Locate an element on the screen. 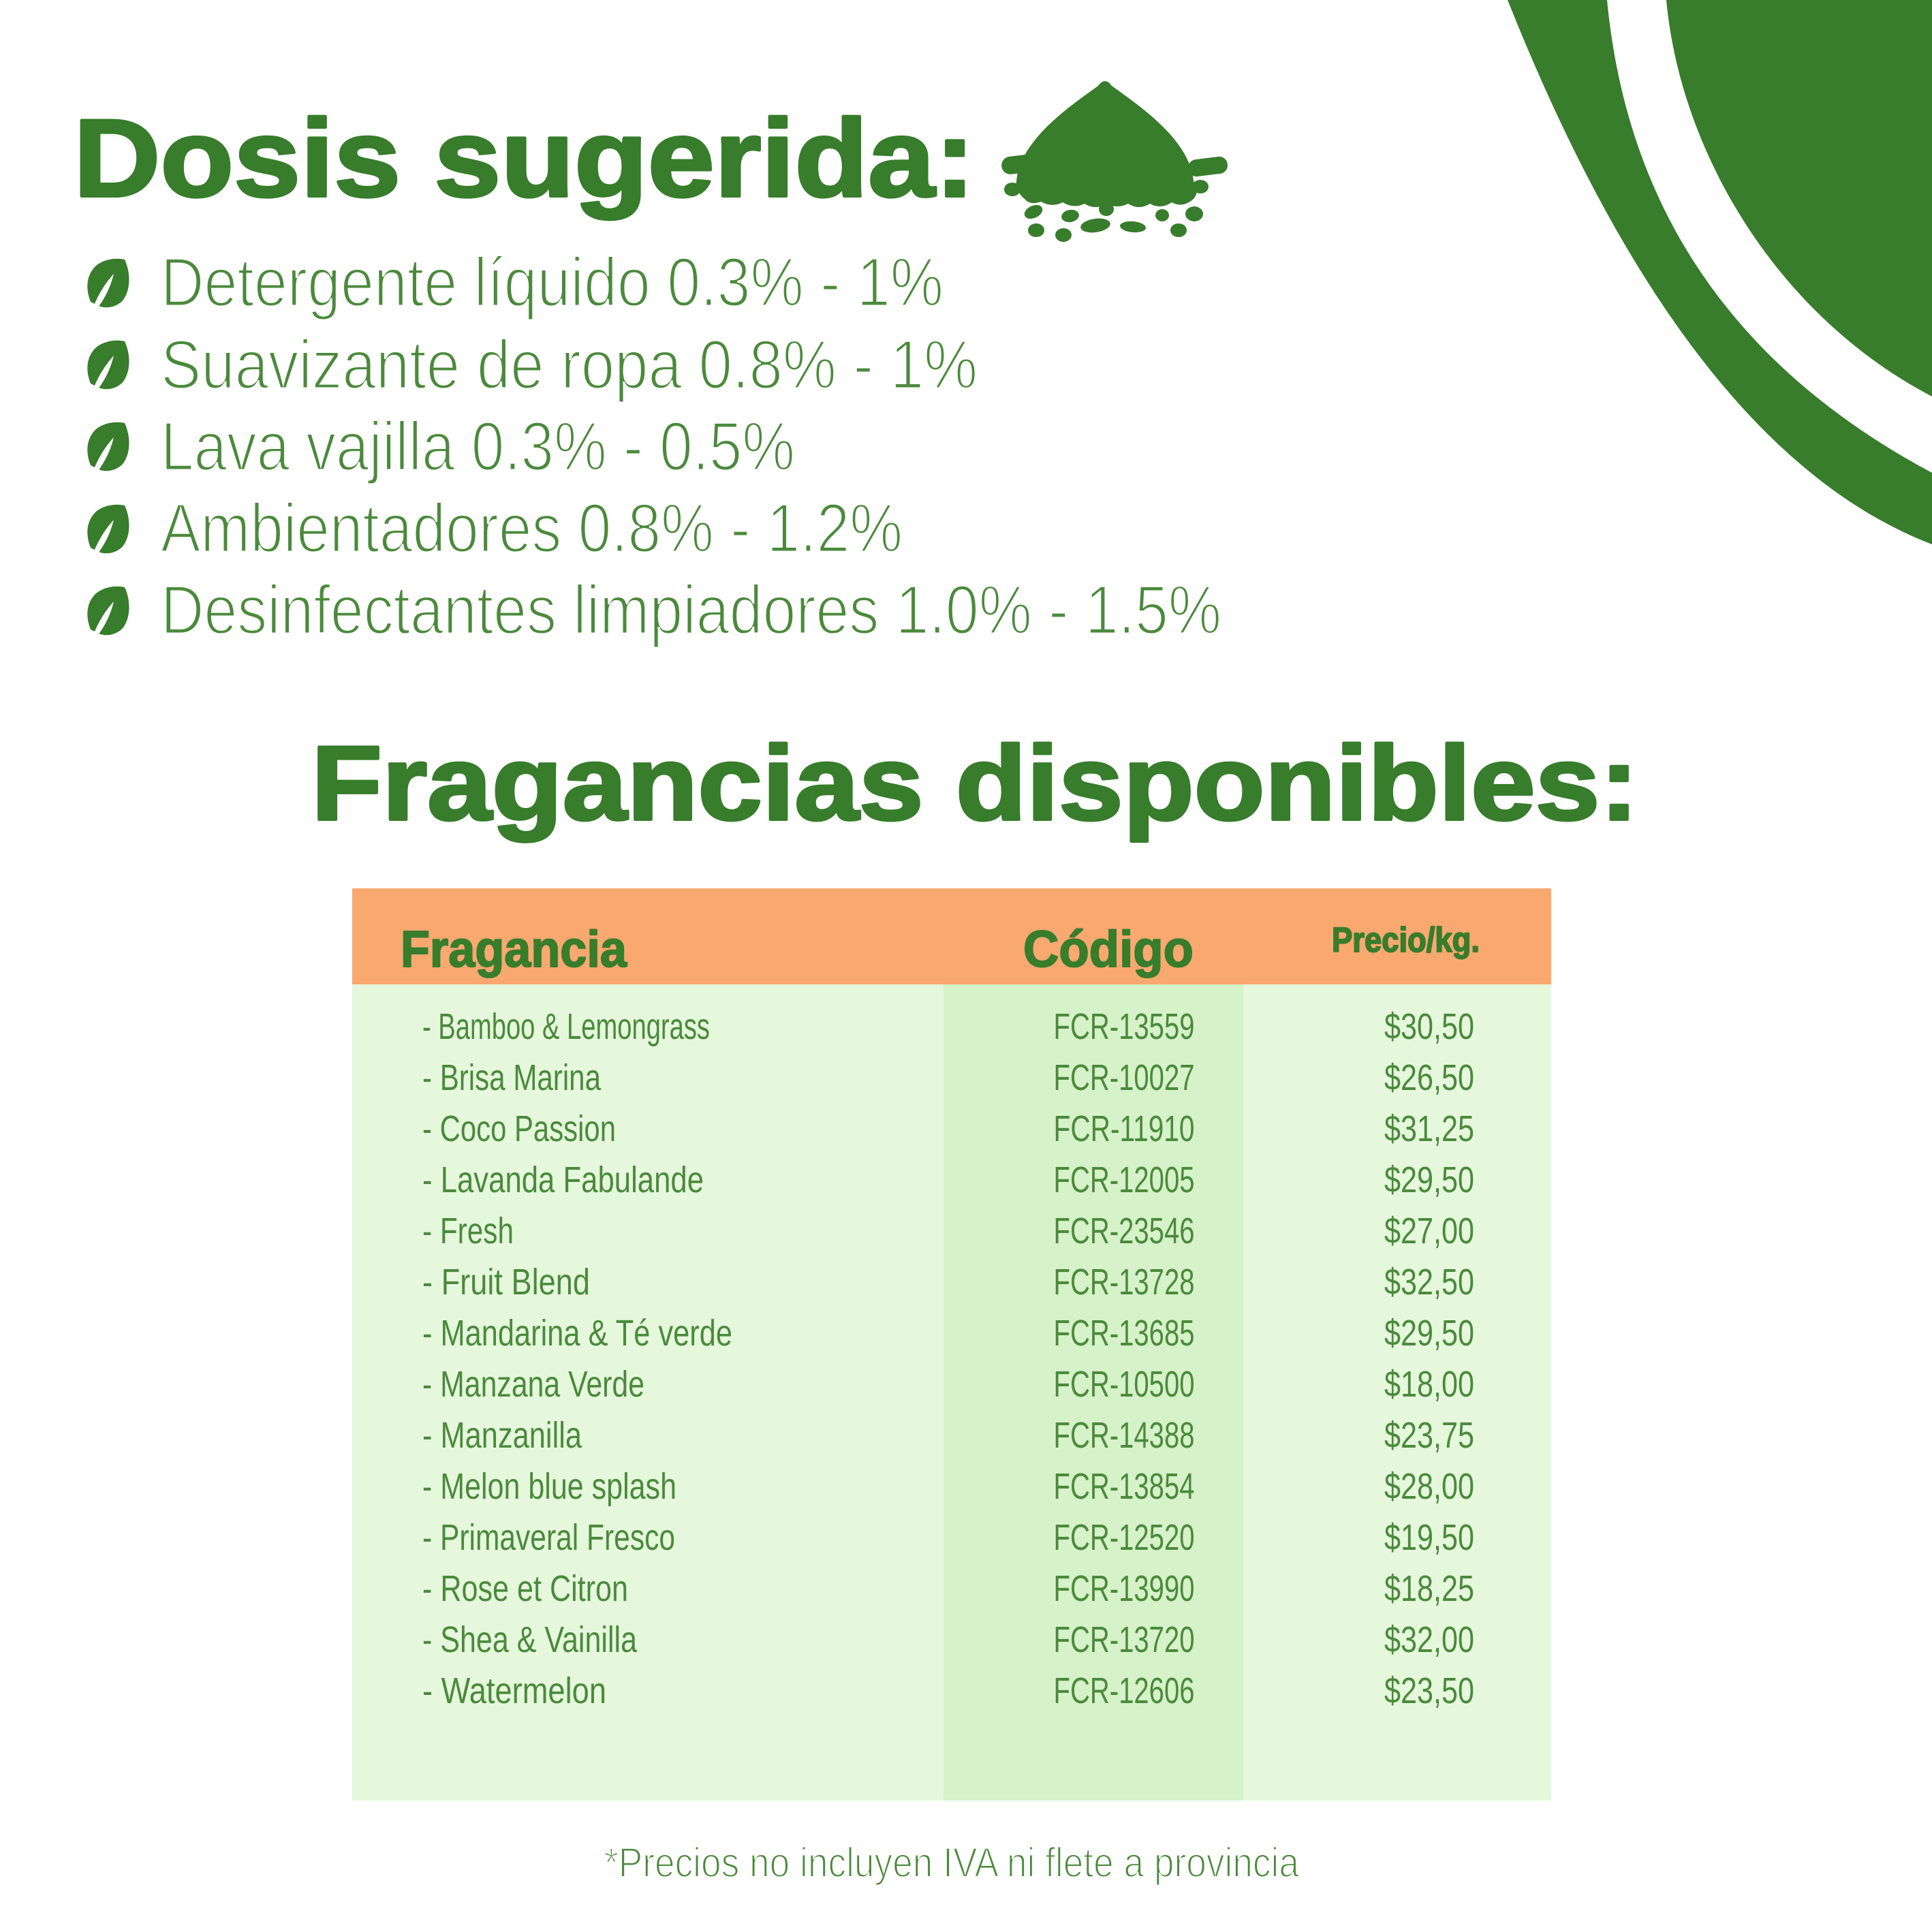 The height and width of the screenshot is (1932, 1932). svg-text: $31,25 is located at coordinates (1429, 1128).